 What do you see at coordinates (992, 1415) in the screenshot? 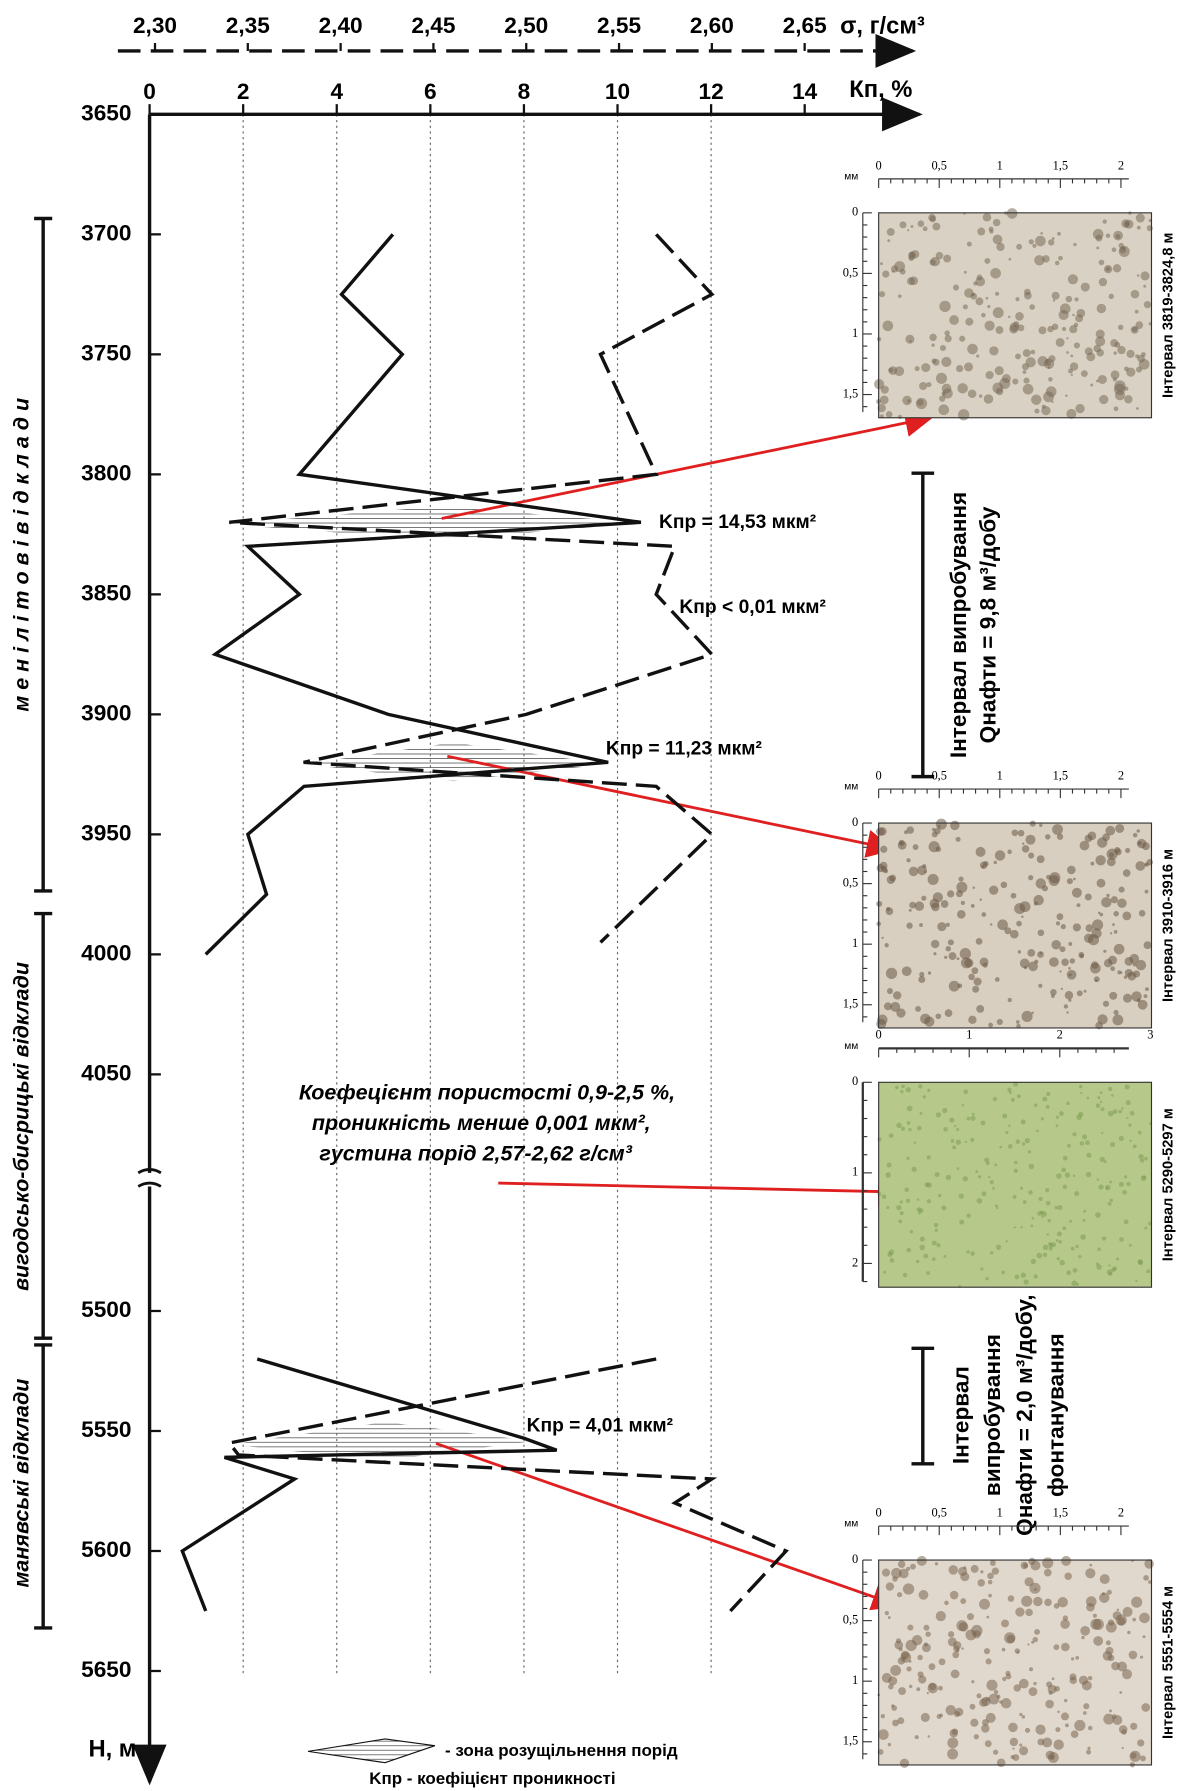
I see `test-label: випробування` at bounding box center [992, 1415].